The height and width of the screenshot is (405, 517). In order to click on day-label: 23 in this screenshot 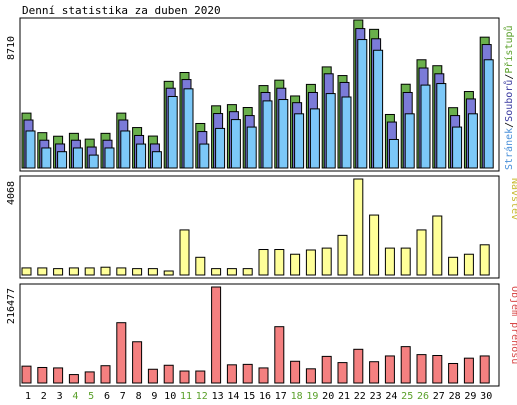, I will do `click(376, 396)`.